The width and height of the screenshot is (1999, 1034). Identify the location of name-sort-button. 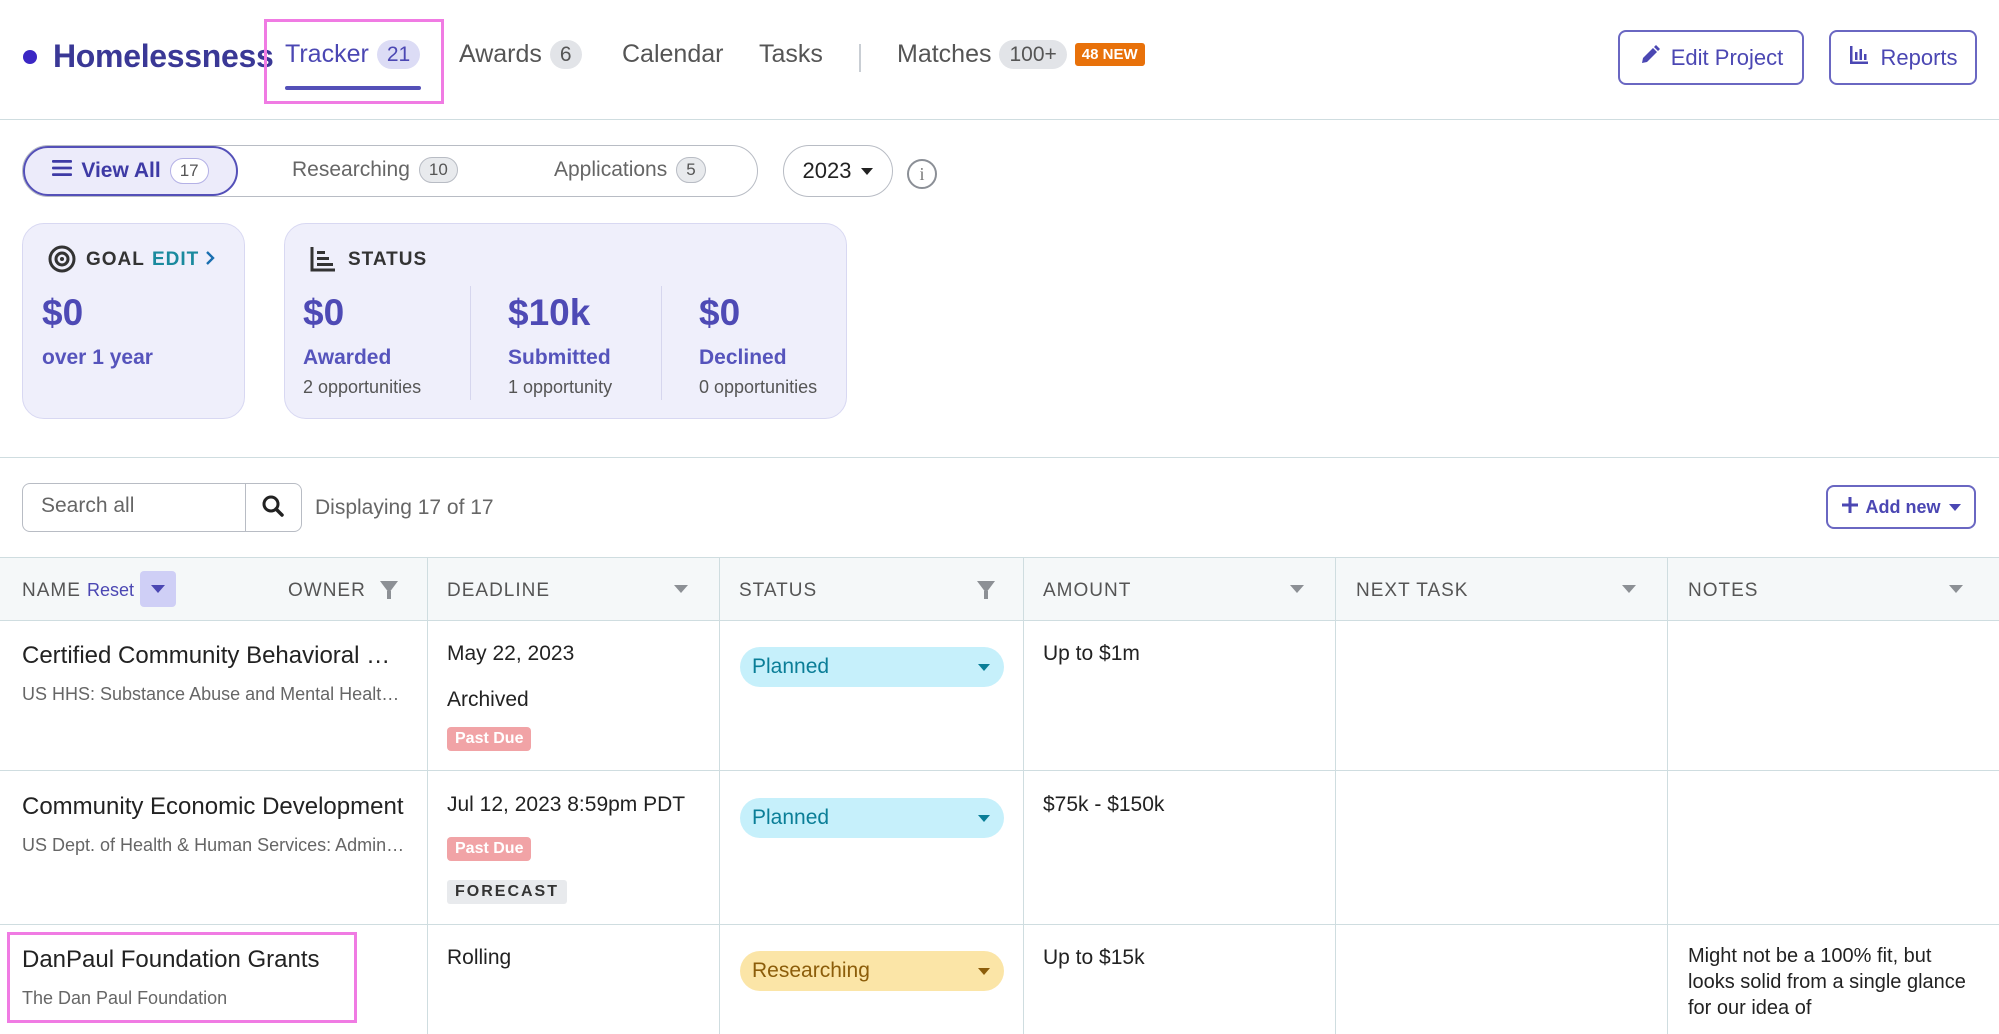
(158, 589).